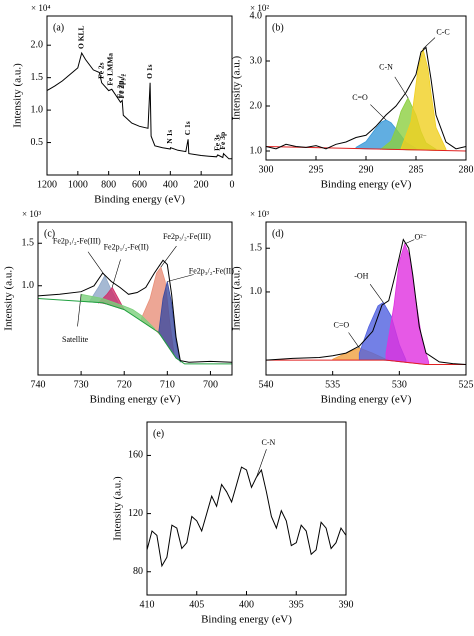  What do you see at coordinates (259, 8) in the screenshot?
I see `y-multiplier: × 10²` at bounding box center [259, 8].